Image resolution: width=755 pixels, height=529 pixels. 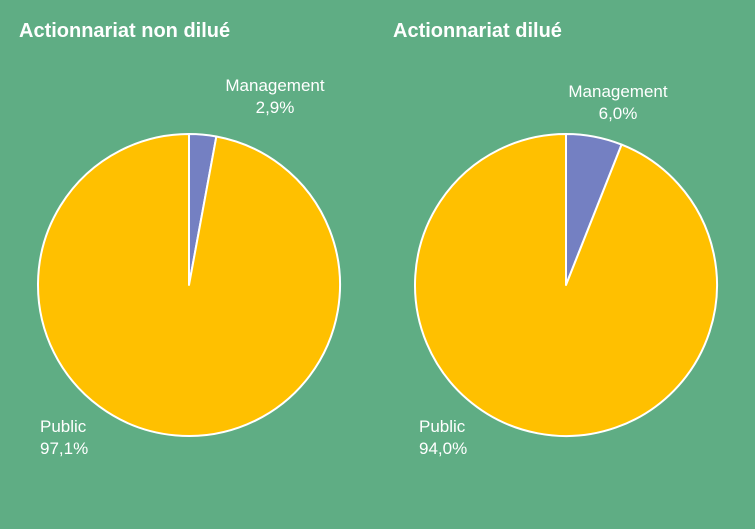 I want to click on slice-value: 6,0%, so click(x=618, y=113).